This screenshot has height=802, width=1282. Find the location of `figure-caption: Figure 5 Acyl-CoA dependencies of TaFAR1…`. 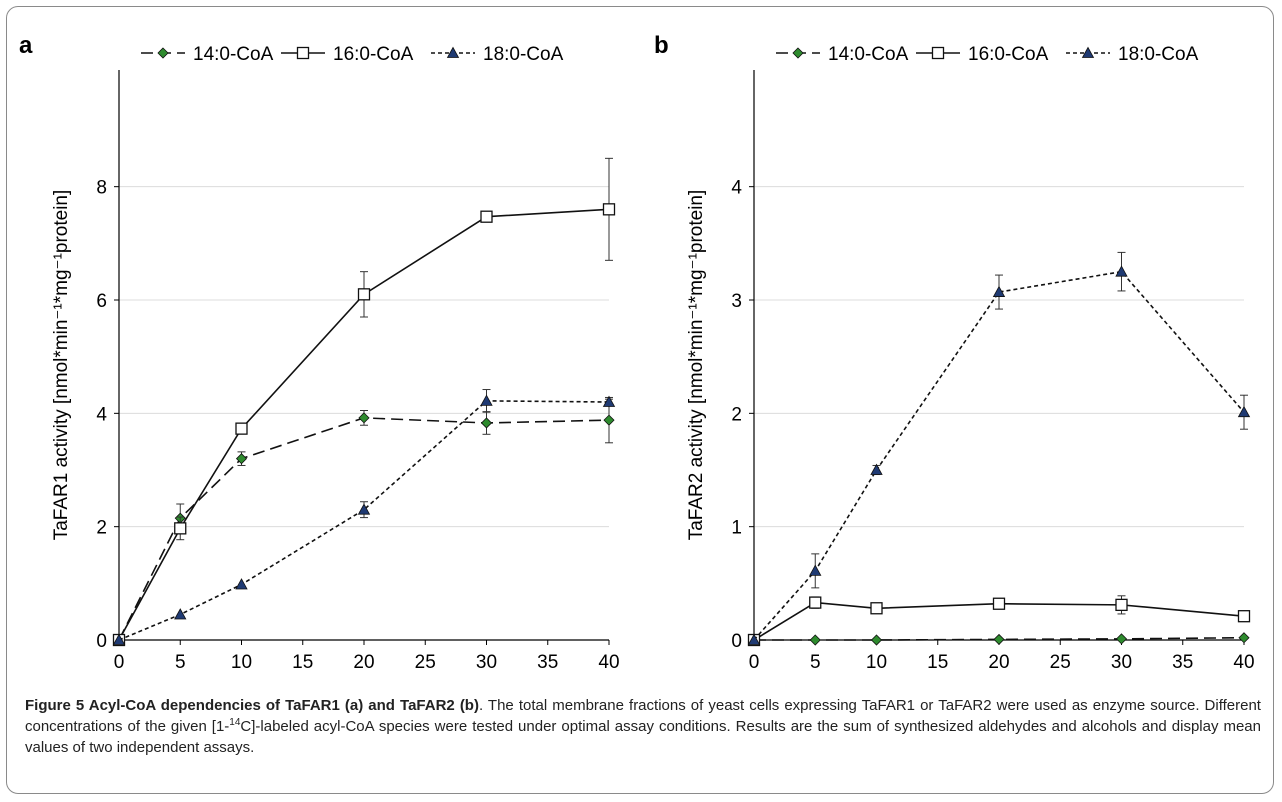

figure-caption: Figure 5 Acyl-CoA dependencies of TaFAR1… is located at coordinates (643, 726).